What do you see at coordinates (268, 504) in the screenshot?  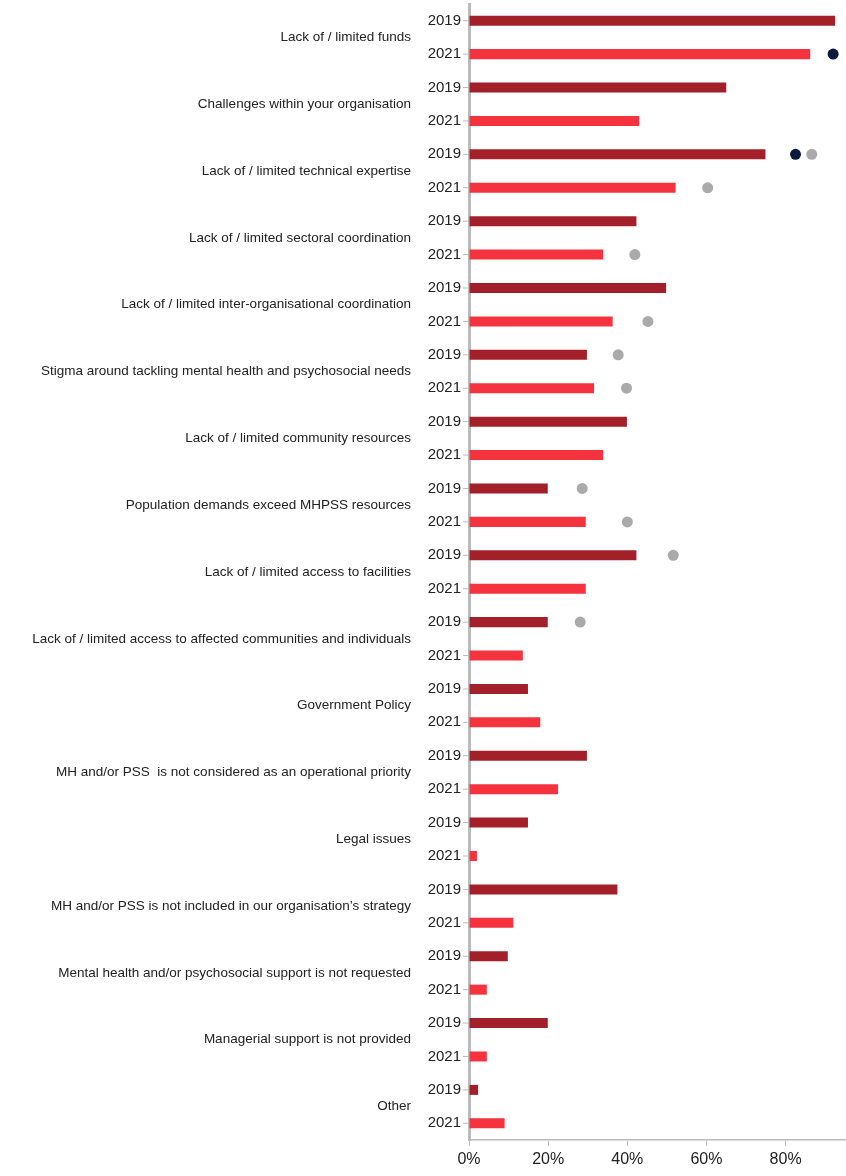 I see `y-tick-label: Population demands exceed MHPSS resources` at bounding box center [268, 504].